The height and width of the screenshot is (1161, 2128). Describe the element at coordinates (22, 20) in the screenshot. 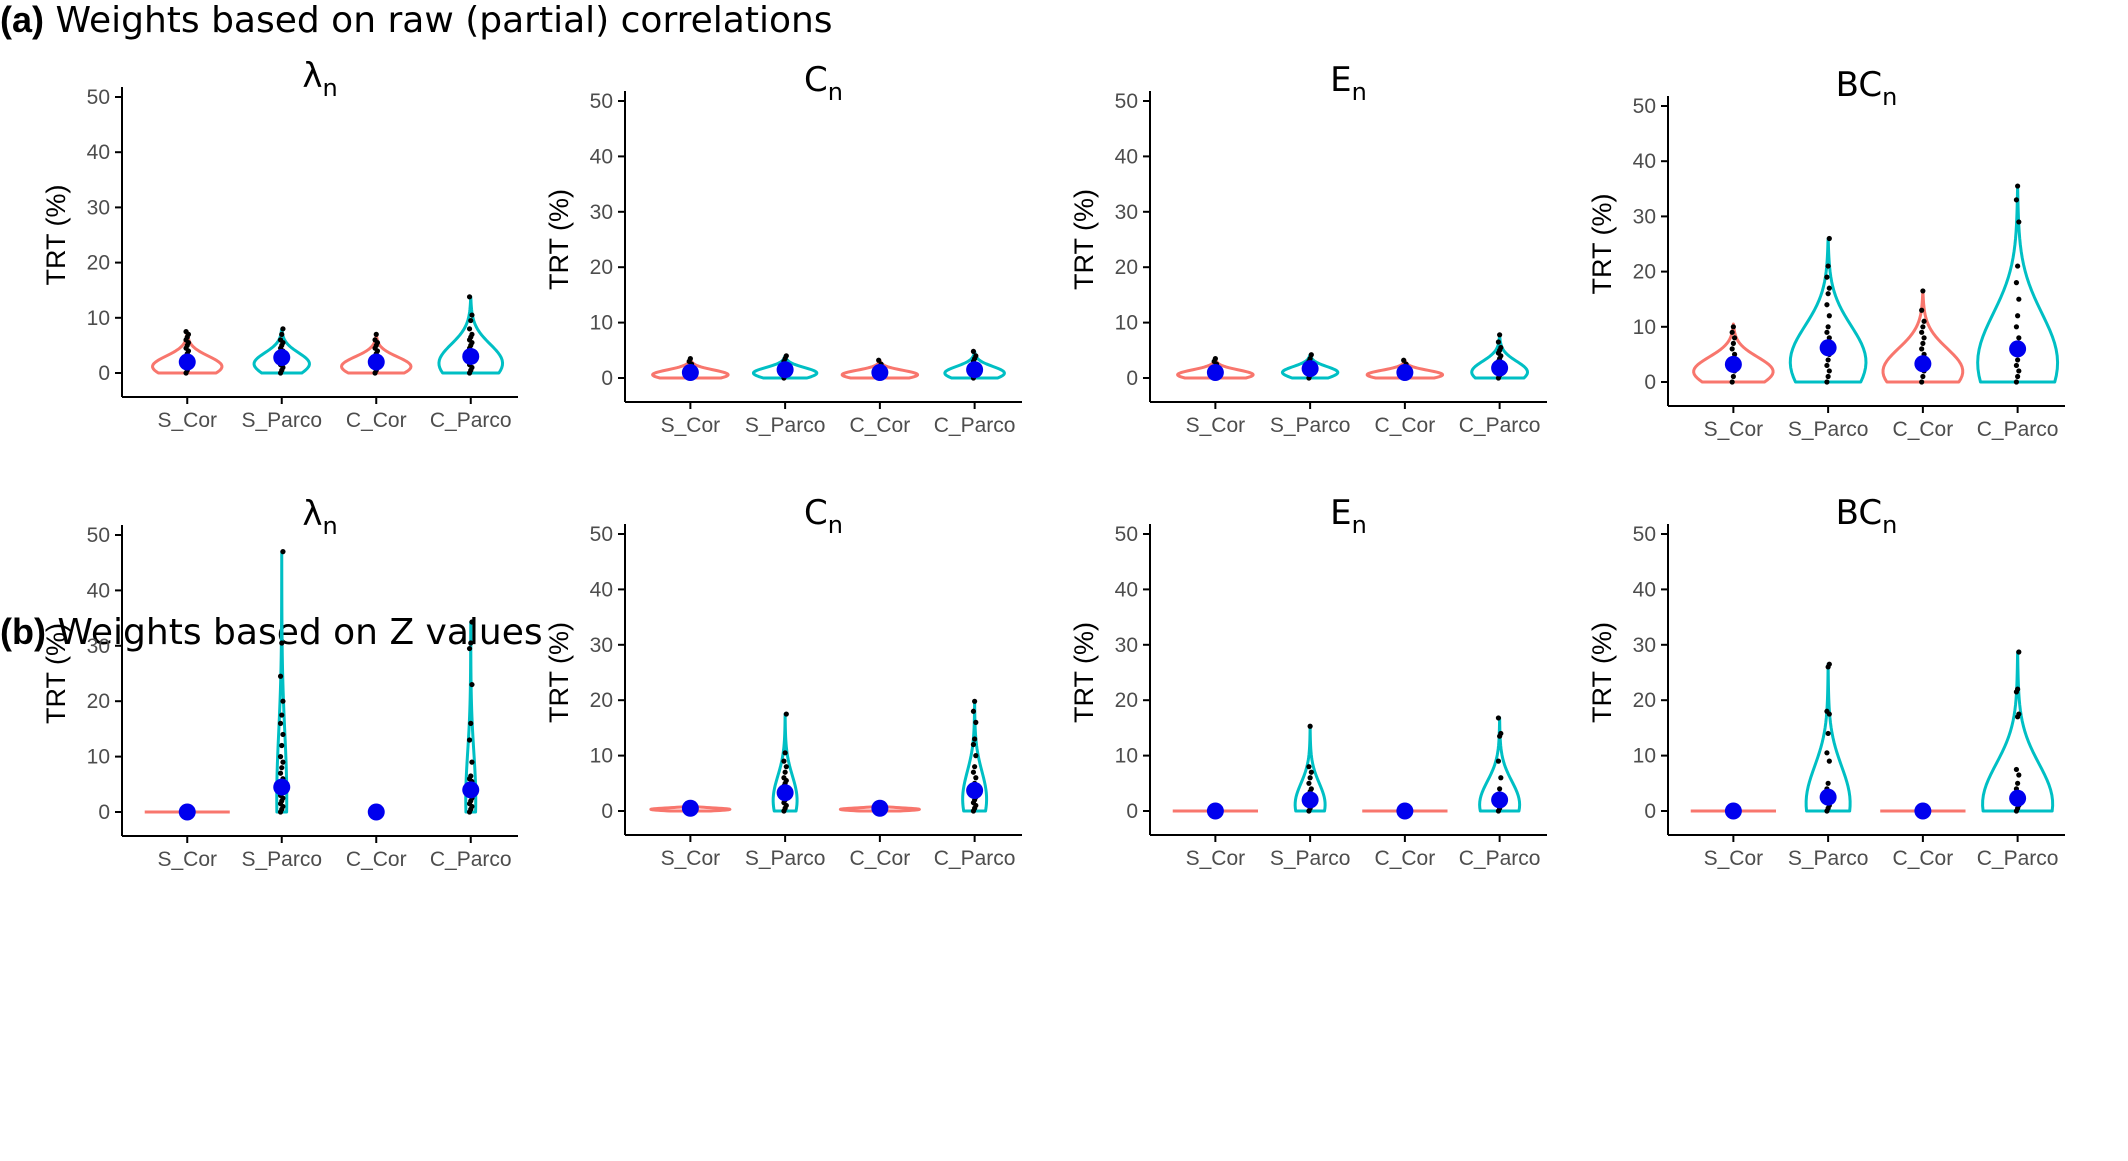

I see `section-a-tag: (a)` at that location.